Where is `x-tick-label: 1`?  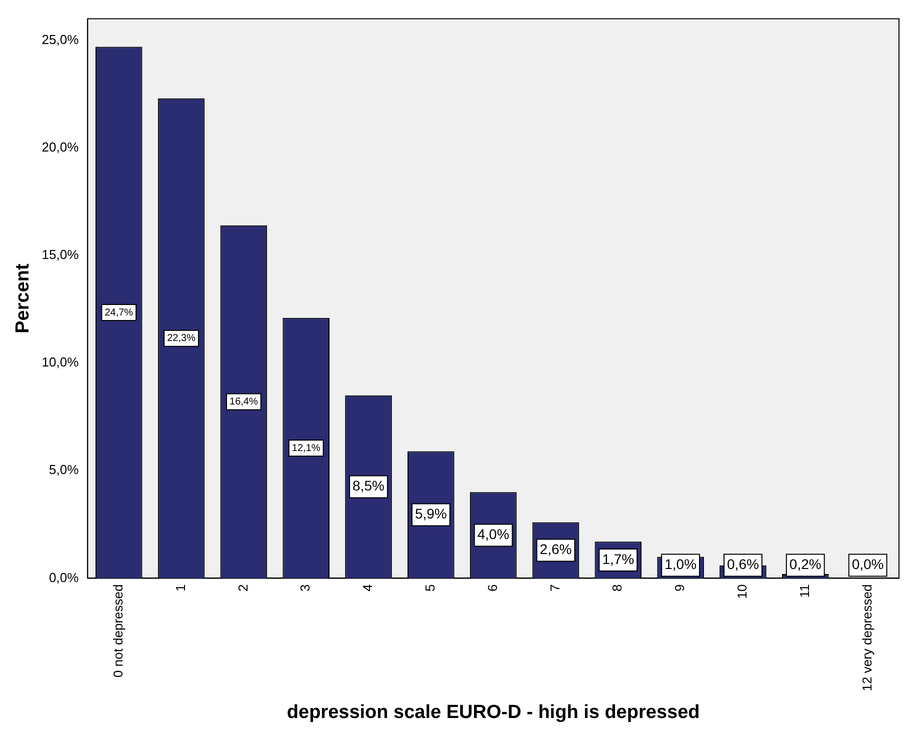
x-tick-label: 1 is located at coordinates (180, 588).